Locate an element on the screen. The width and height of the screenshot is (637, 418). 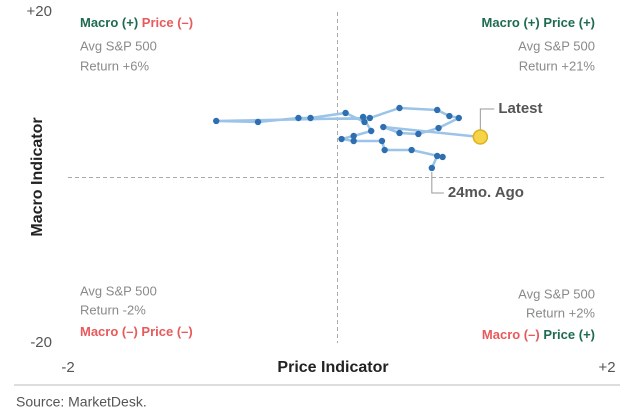
y-tick-label: -20 is located at coordinates (41, 342).